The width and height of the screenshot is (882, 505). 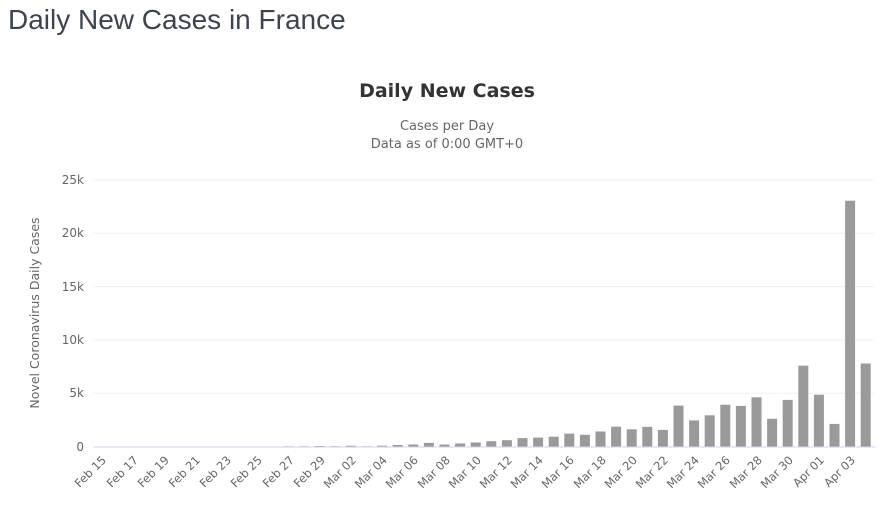 What do you see at coordinates (447, 91) in the screenshot?
I see `chart-title: Daily New Cases` at bounding box center [447, 91].